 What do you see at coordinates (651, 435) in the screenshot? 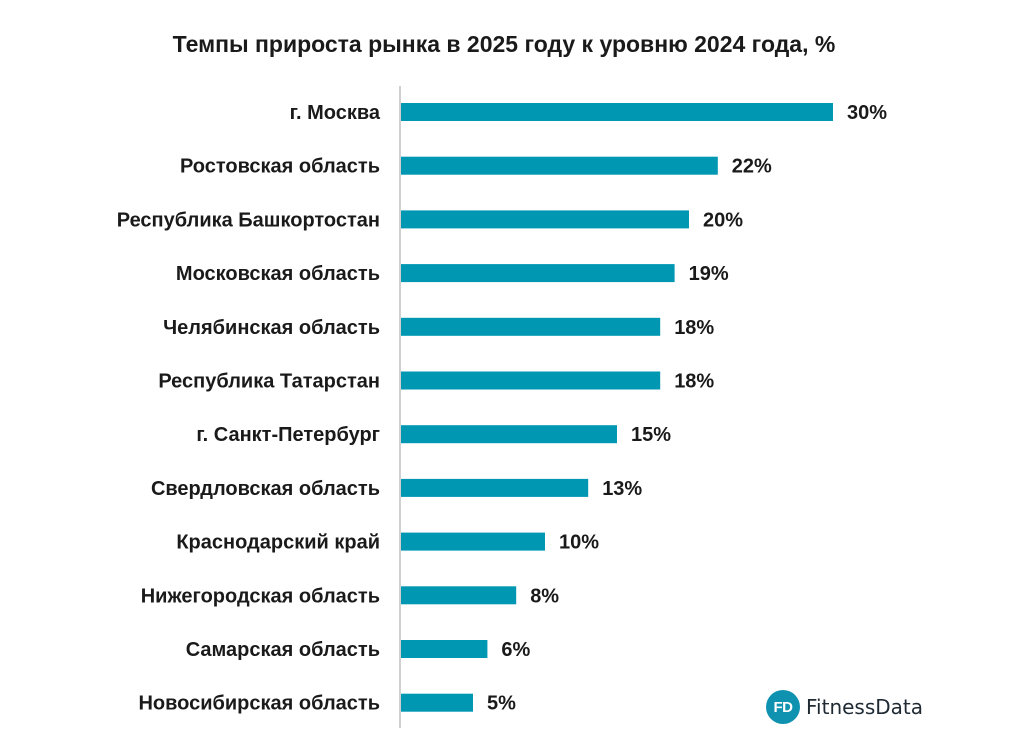
I see `value-label: 15%` at bounding box center [651, 435].